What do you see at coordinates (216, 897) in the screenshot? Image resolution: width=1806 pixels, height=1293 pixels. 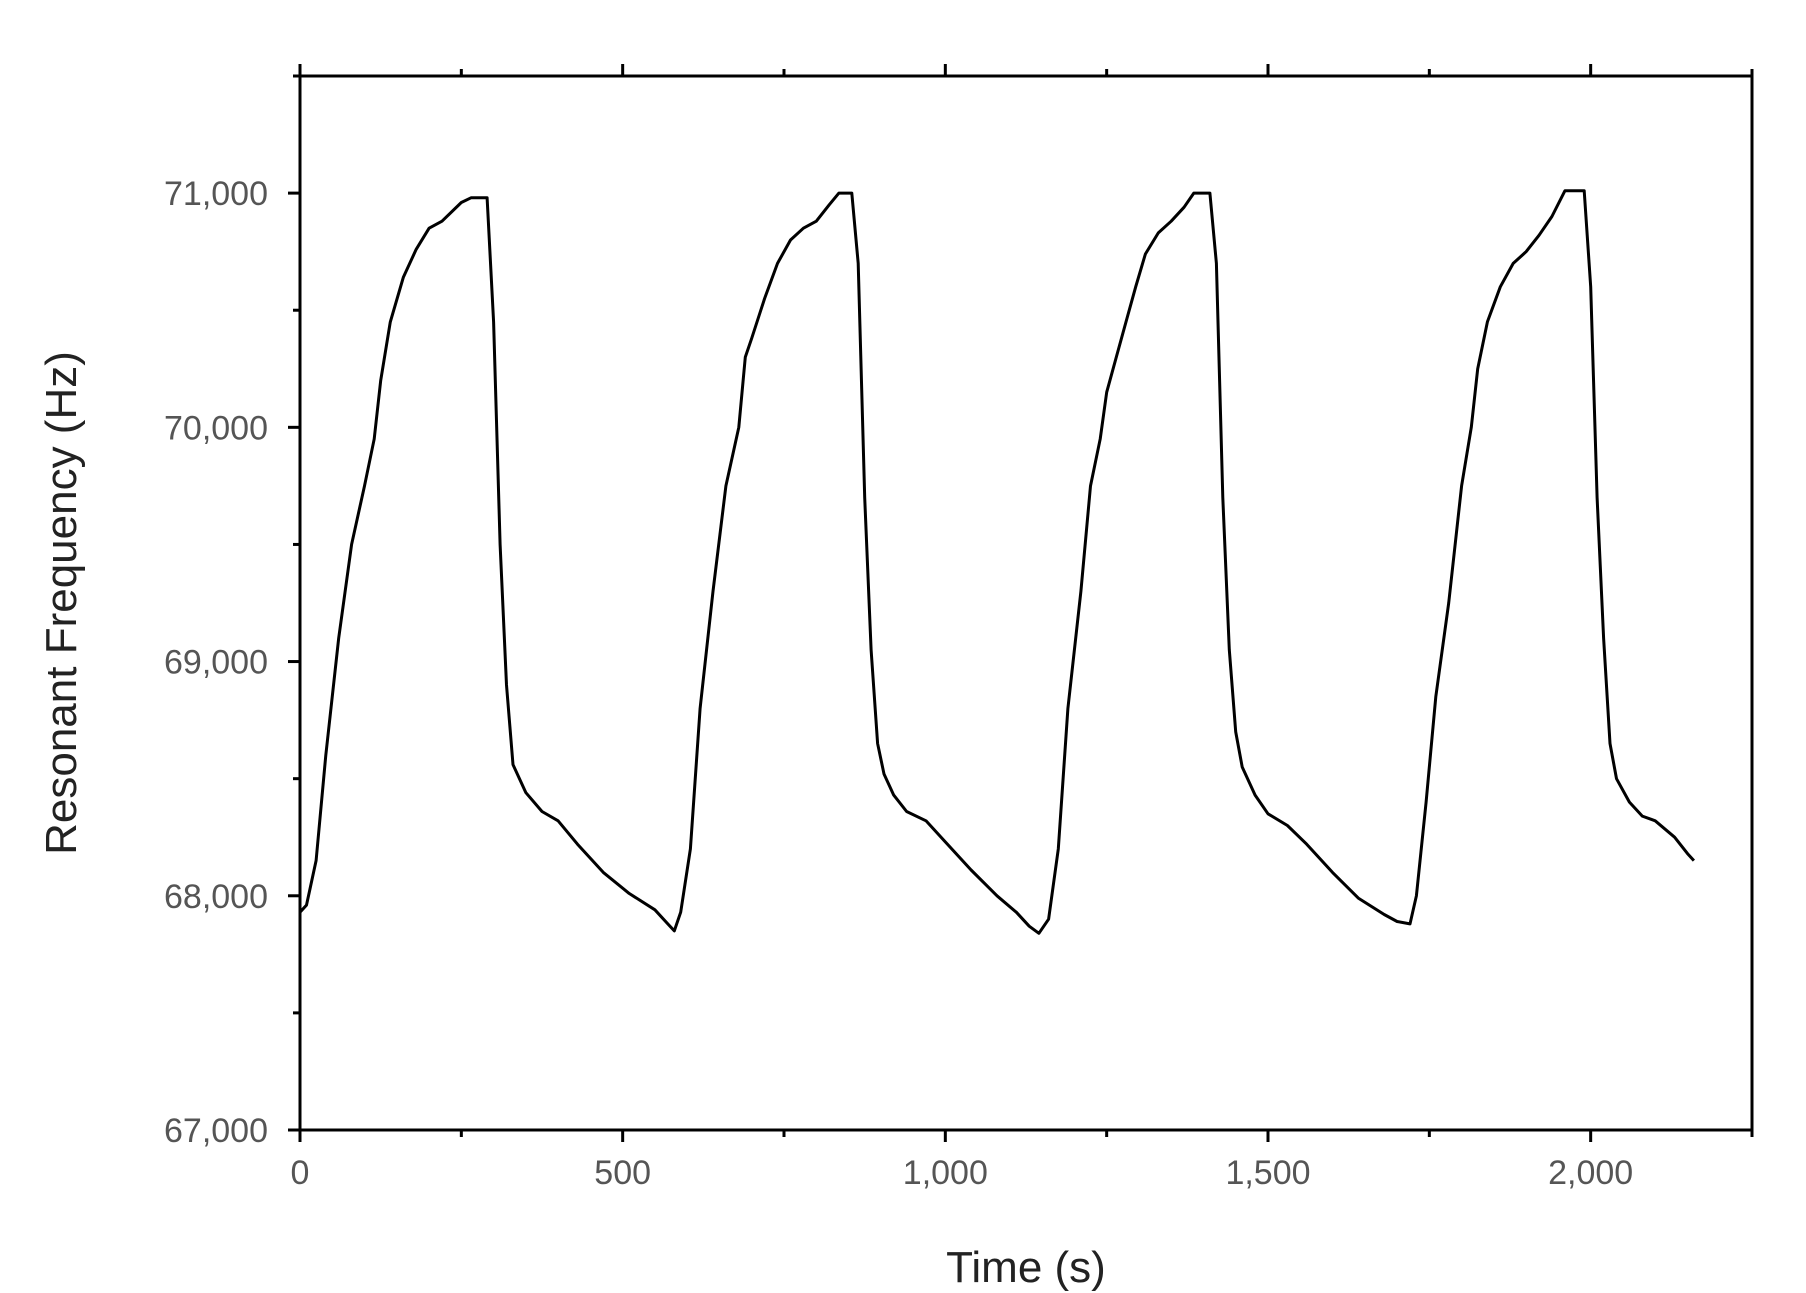 I see `y-tick-label: 68,000` at bounding box center [216, 897].